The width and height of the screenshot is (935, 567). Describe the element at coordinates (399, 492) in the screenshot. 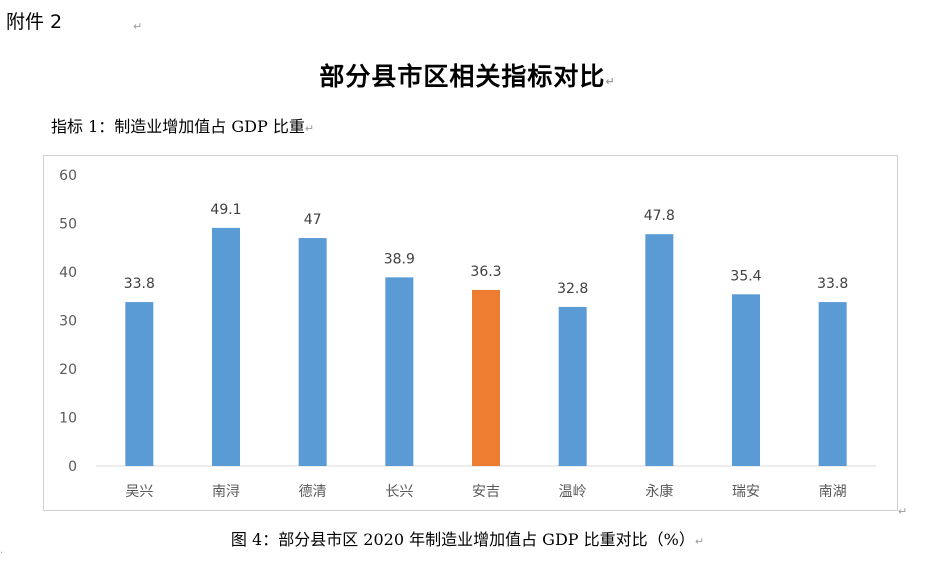

I see `x-tick-label: 长兴` at that location.